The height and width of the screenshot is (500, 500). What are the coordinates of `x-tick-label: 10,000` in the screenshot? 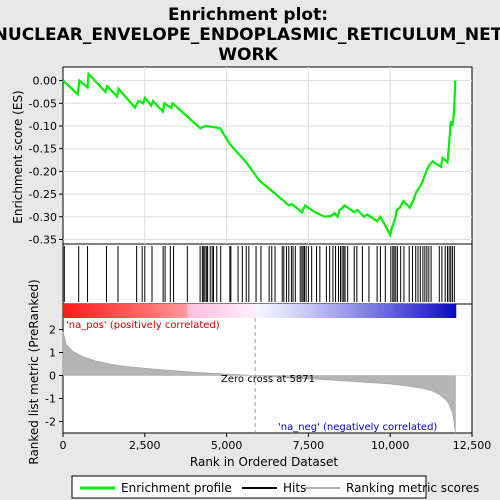 It's located at (390, 445).